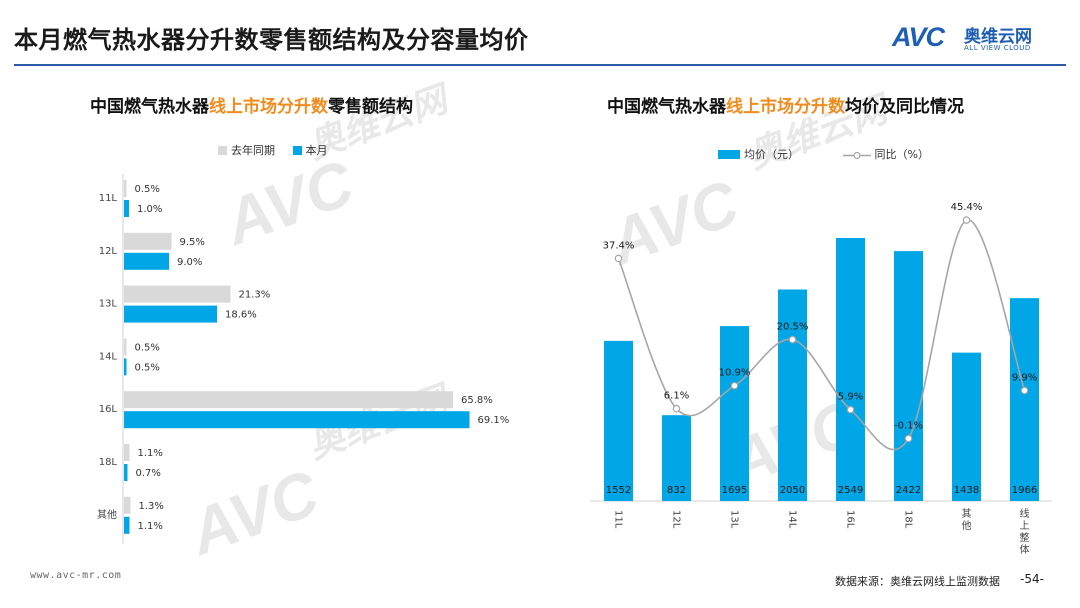  Describe the element at coordinates (108, 304) in the screenshot. I see `left-category-label: 13L` at that location.